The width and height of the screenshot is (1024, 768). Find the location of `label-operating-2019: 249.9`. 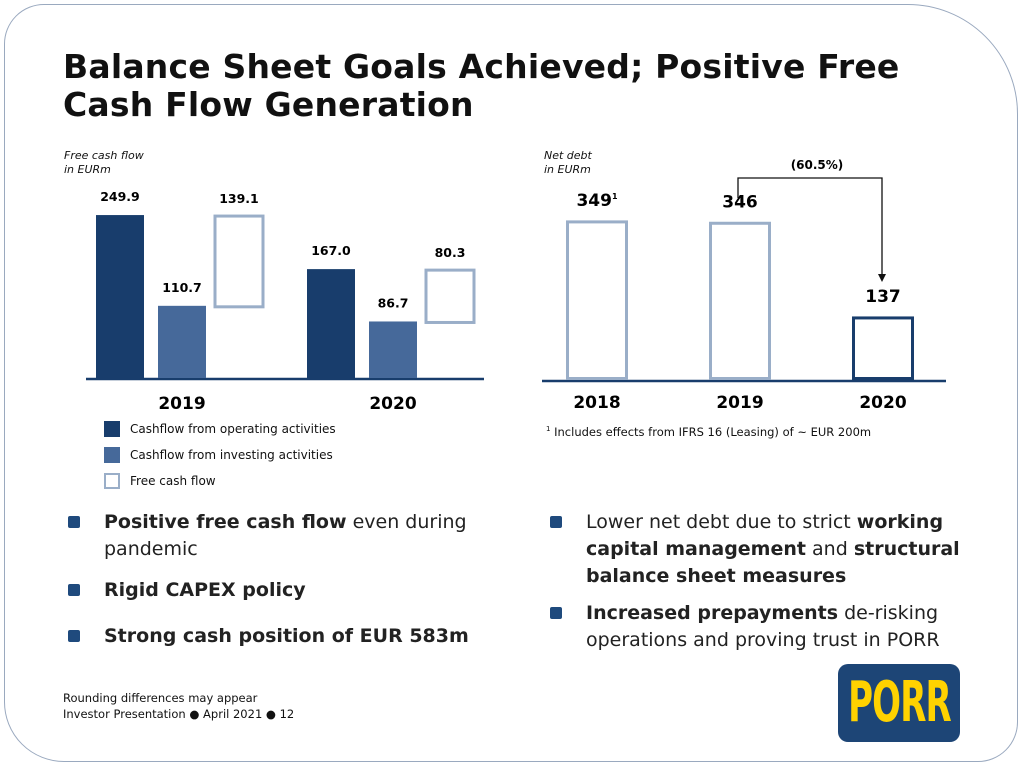

label-operating-2019: 249.9 is located at coordinates (120, 196).